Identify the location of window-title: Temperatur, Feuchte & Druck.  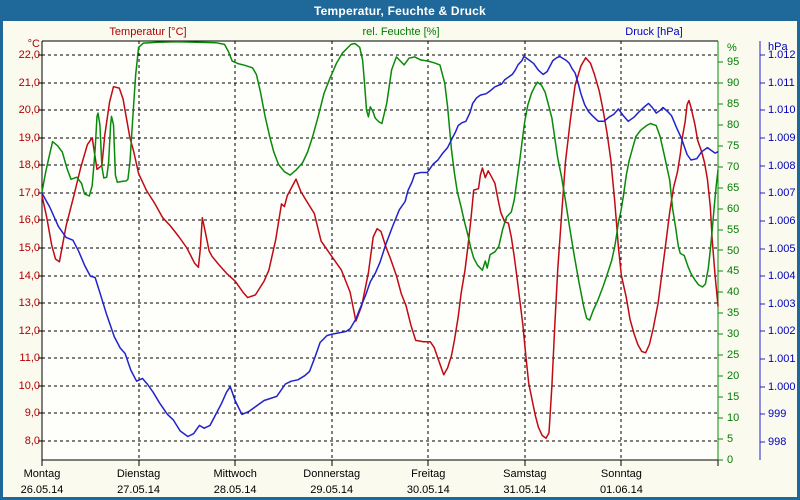
(400, 10).